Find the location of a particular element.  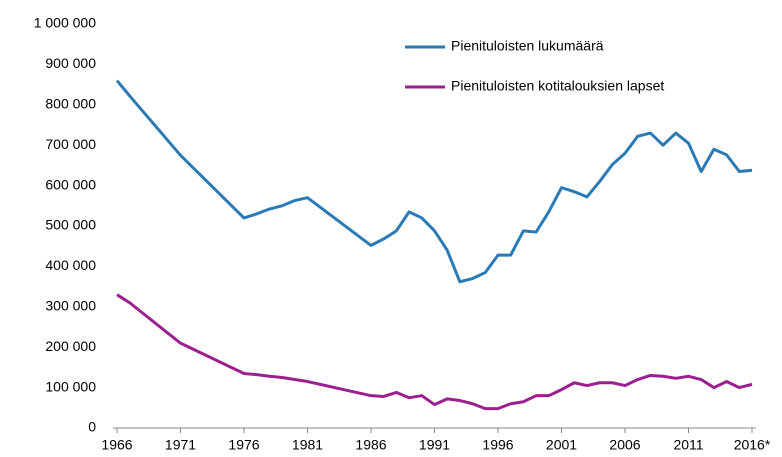

x-tick-label: 1966 is located at coordinates (116, 445).